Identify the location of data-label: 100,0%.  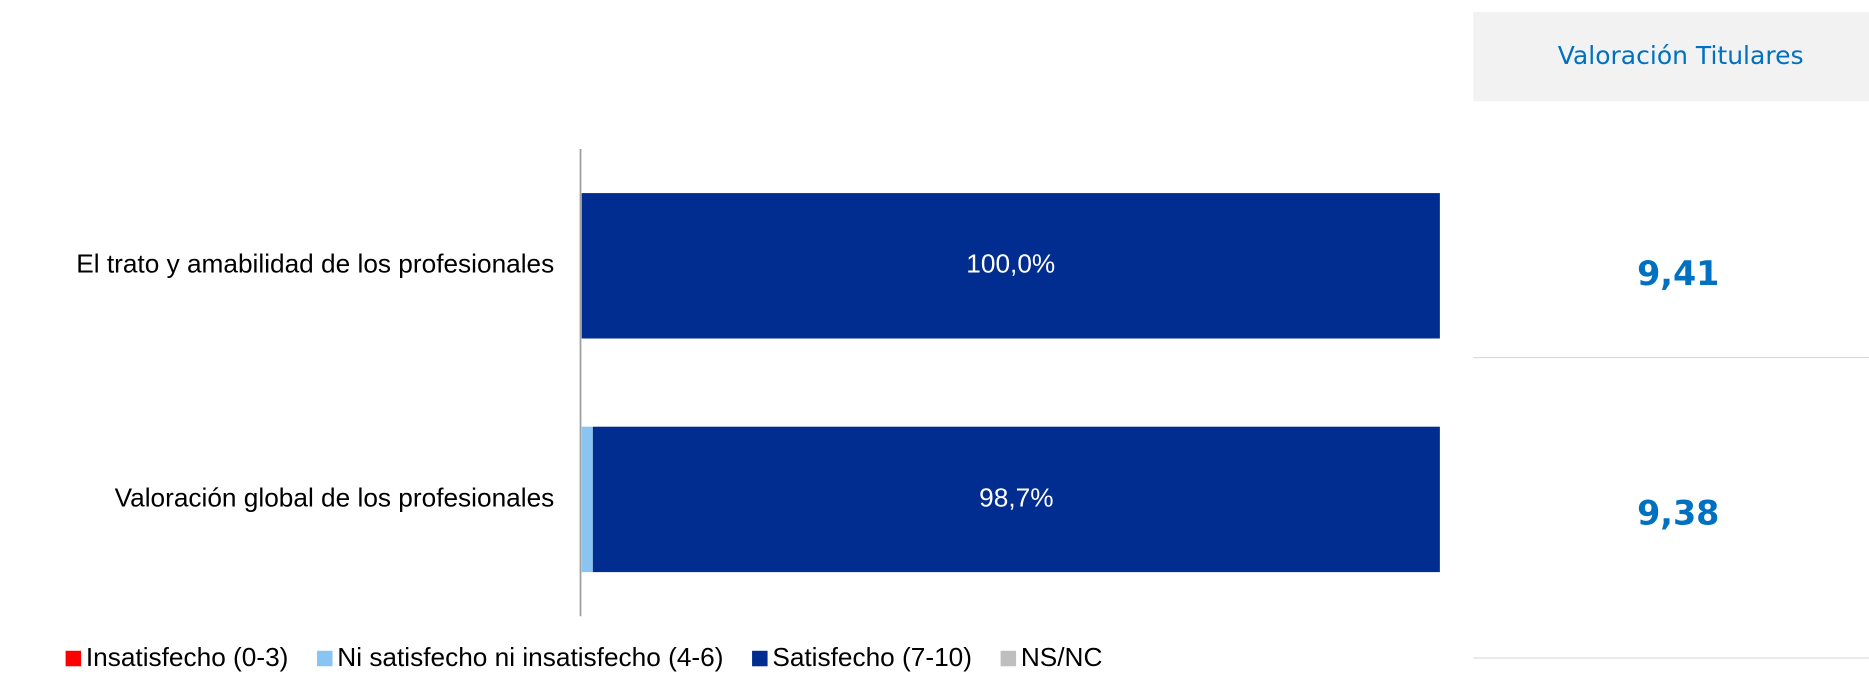
(1010, 264).